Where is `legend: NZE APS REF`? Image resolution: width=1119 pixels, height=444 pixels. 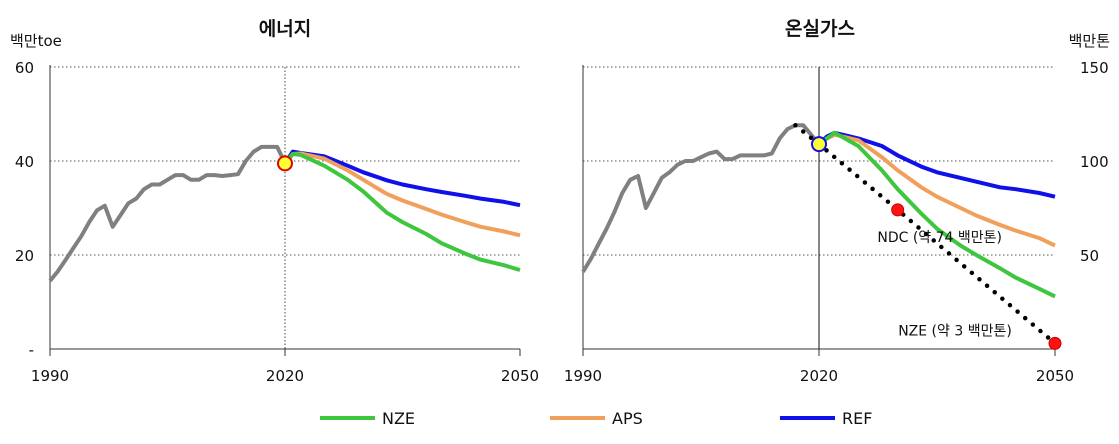
legend: NZE APS REF is located at coordinates (596, 418).